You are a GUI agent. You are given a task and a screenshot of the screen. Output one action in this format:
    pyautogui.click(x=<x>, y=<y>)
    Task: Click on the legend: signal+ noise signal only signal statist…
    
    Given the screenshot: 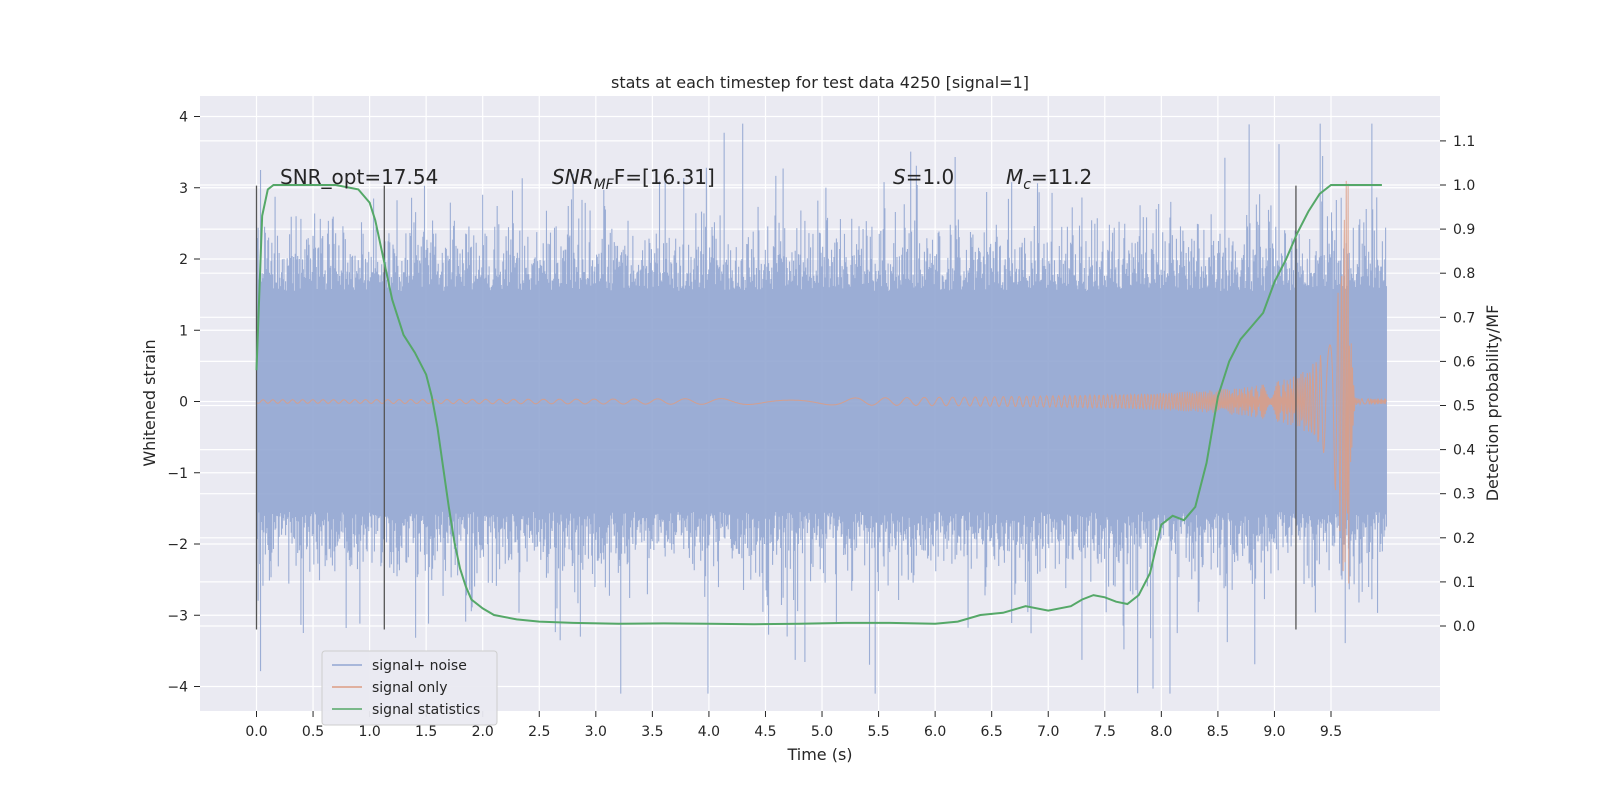 What is the action you would take?
    pyautogui.click(x=409, y=688)
    